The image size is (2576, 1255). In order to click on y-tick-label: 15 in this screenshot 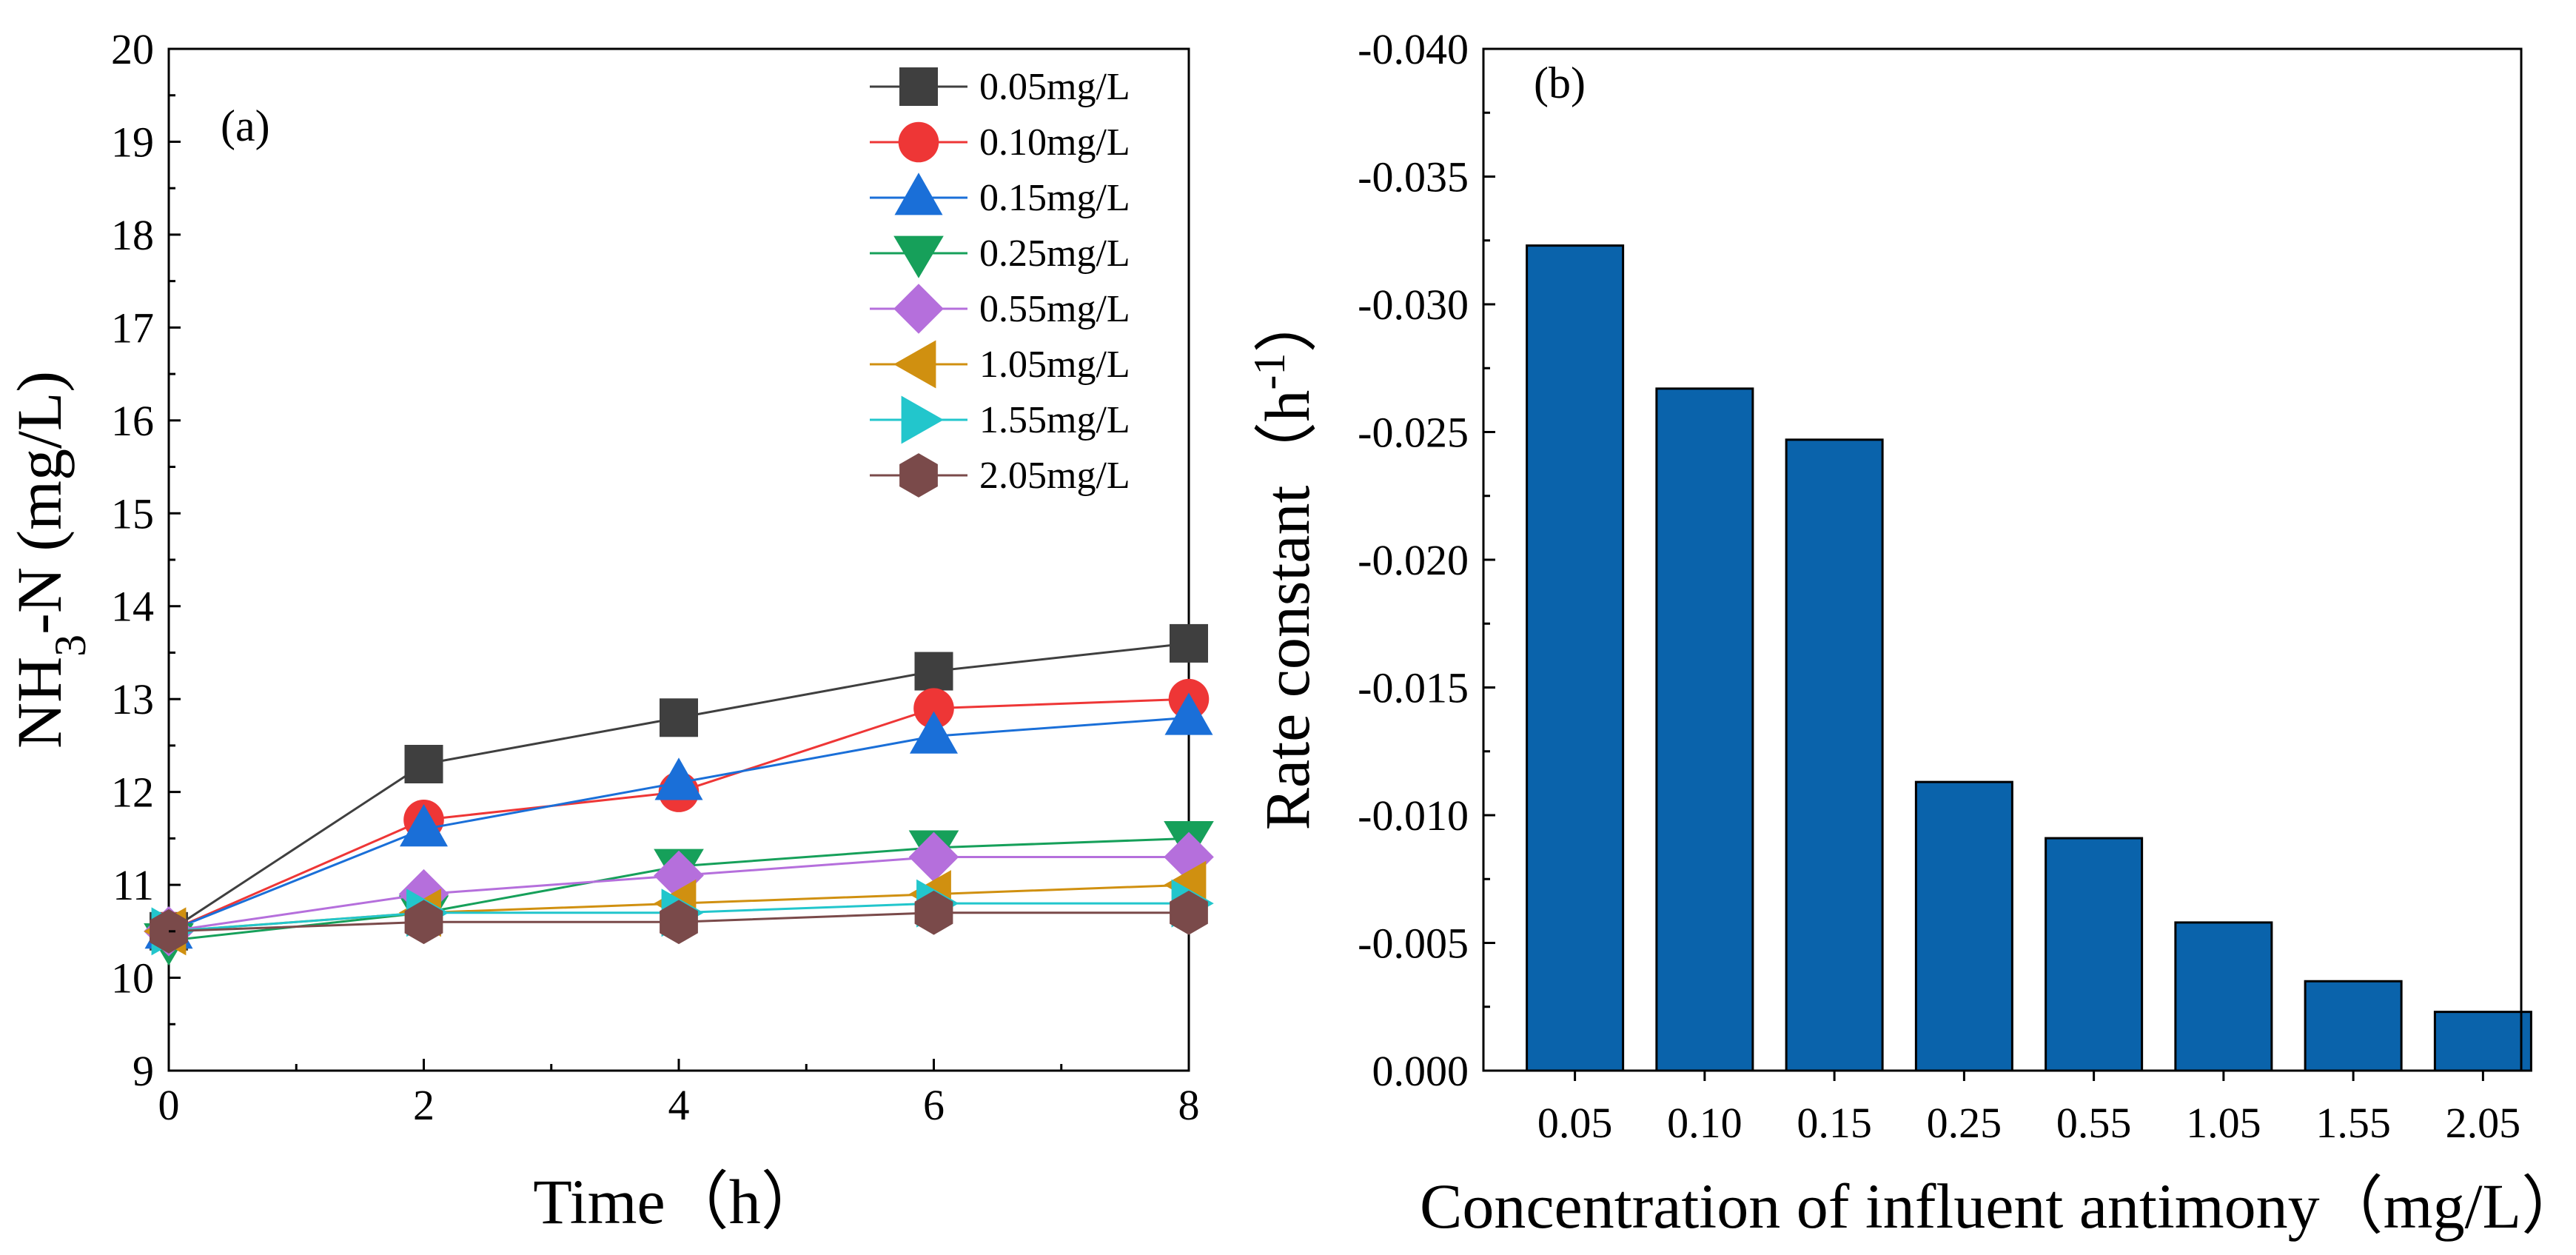, I will do `click(132, 513)`.